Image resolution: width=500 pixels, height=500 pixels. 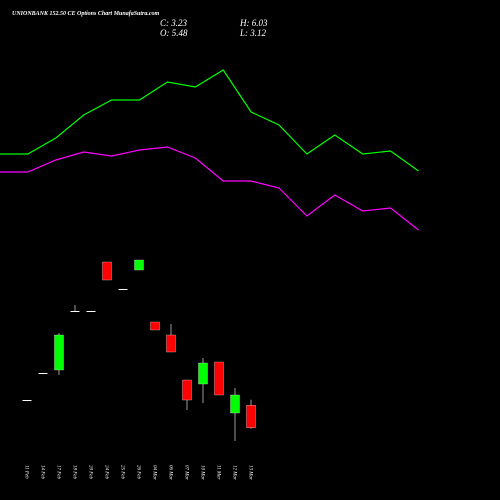 What do you see at coordinates (138, 472) in the screenshot?
I see `x-tick-label: 26 Feb` at bounding box center [138, 472].